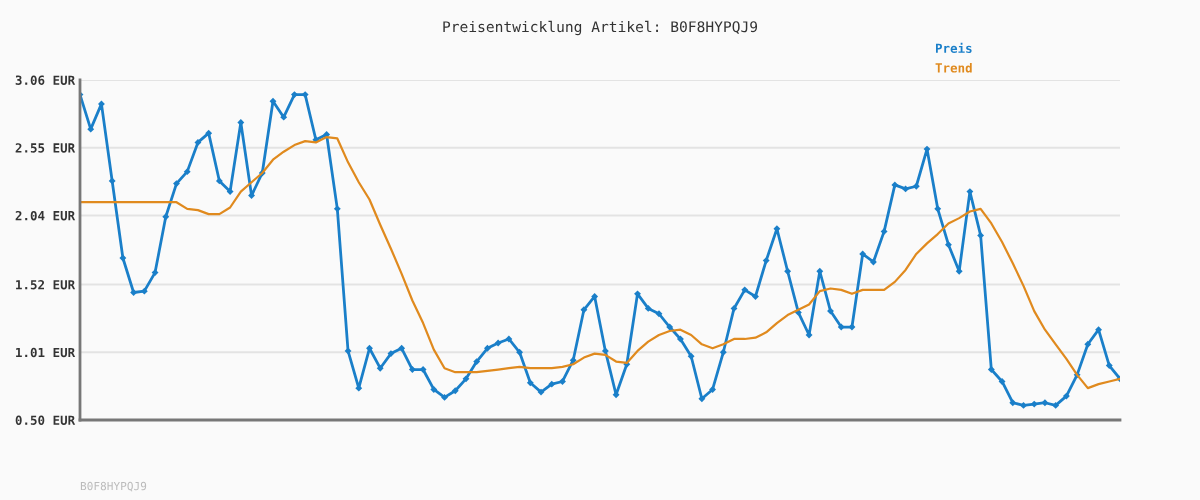 The height and width of the screenshot is (500, 1200). I want to click on y-tick-label: 3.06 EUR, so click(45, 80).